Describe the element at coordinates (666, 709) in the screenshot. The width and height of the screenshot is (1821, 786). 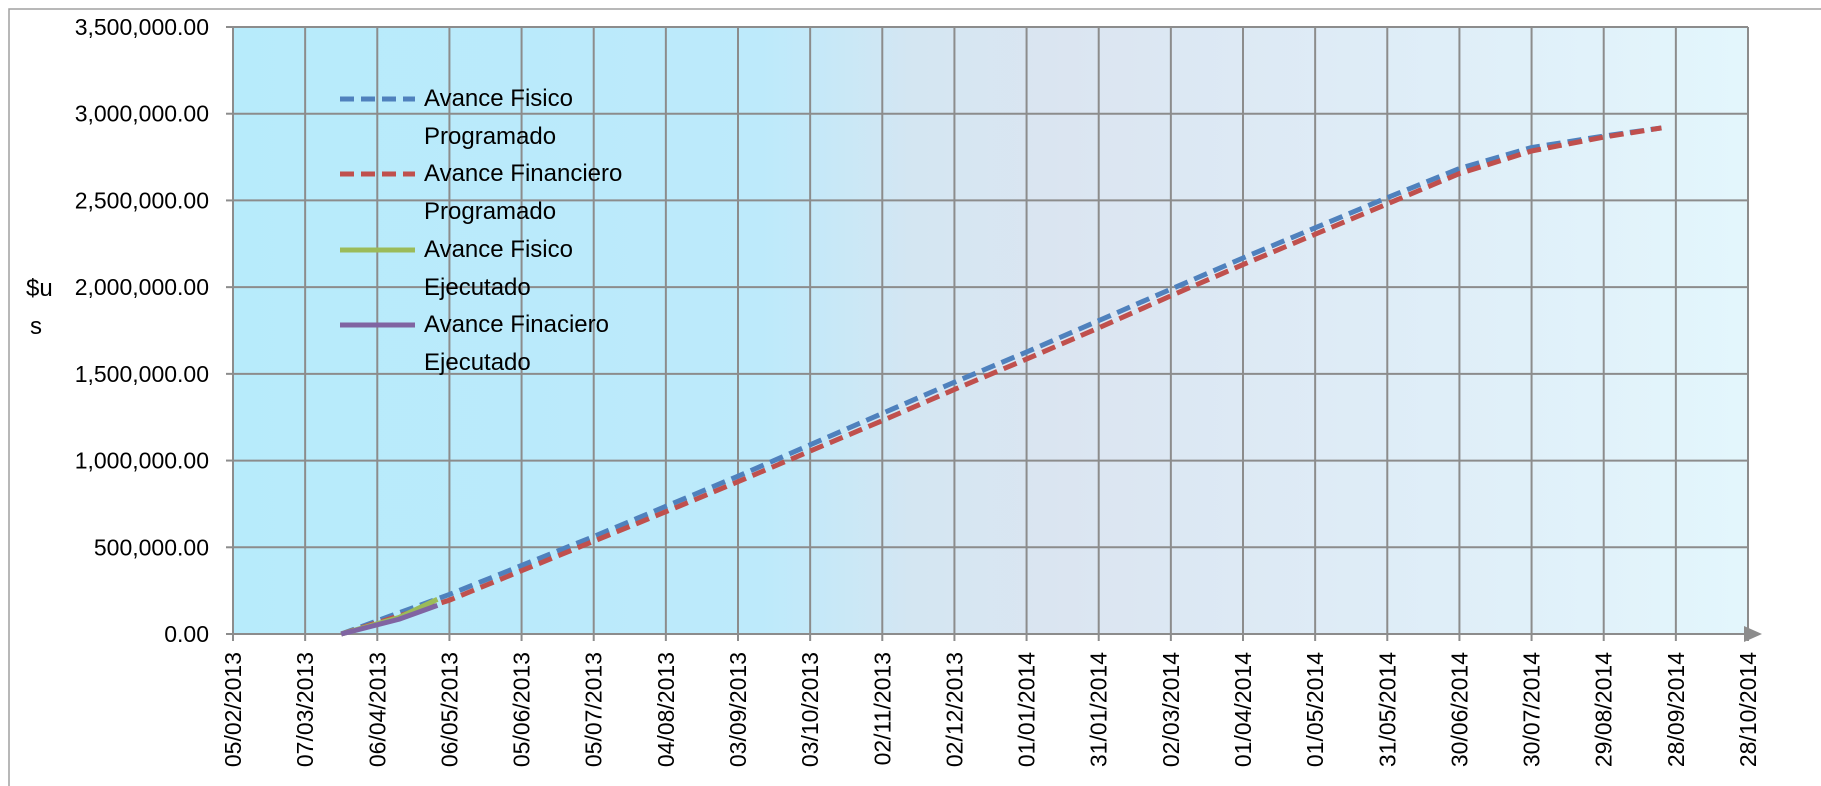
I see `x-tick-label: 04/08/2013` at that location.